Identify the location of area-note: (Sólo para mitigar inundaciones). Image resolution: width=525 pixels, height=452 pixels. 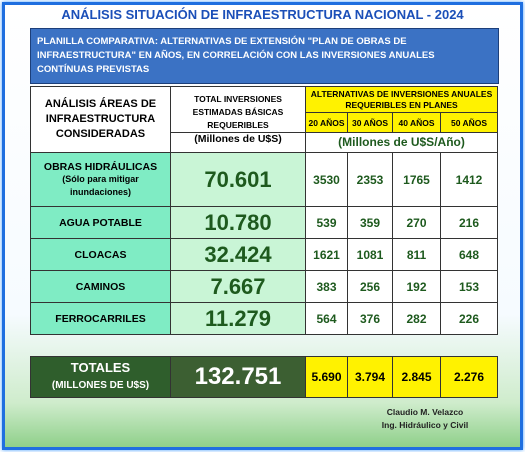
(100, 185).